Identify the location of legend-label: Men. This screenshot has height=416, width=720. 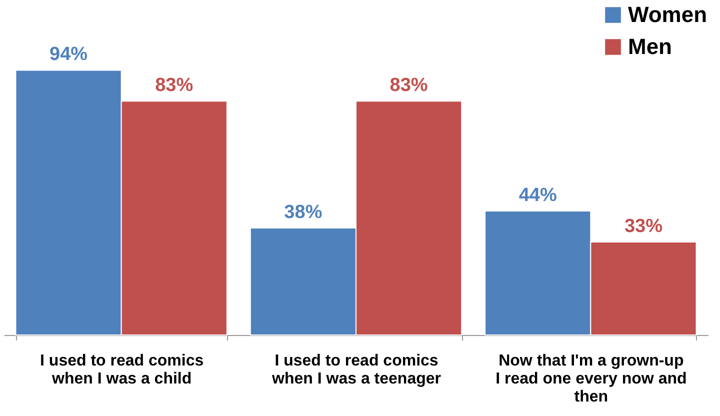
(650, 46).